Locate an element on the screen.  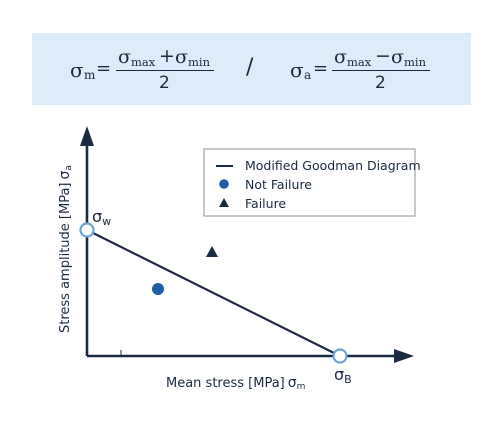
y-axis-label: Stress amplitude [MPa]σa is located at coordinates (65, 249).